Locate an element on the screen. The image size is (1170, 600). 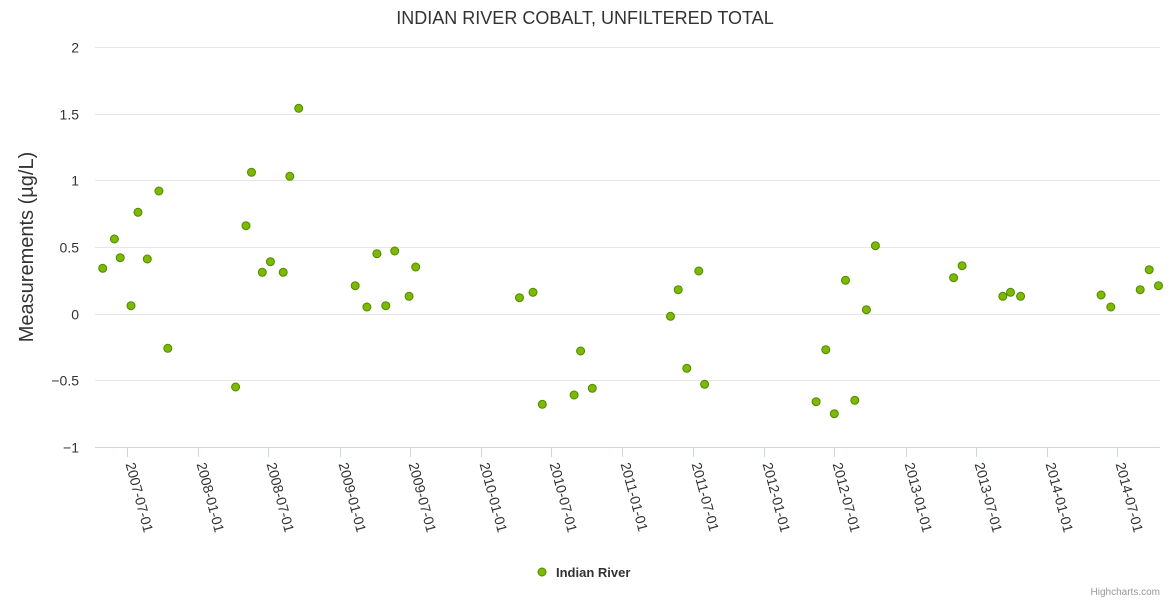
x-tick-label: 2014-07-01 is located at coordinates (1130, 498).